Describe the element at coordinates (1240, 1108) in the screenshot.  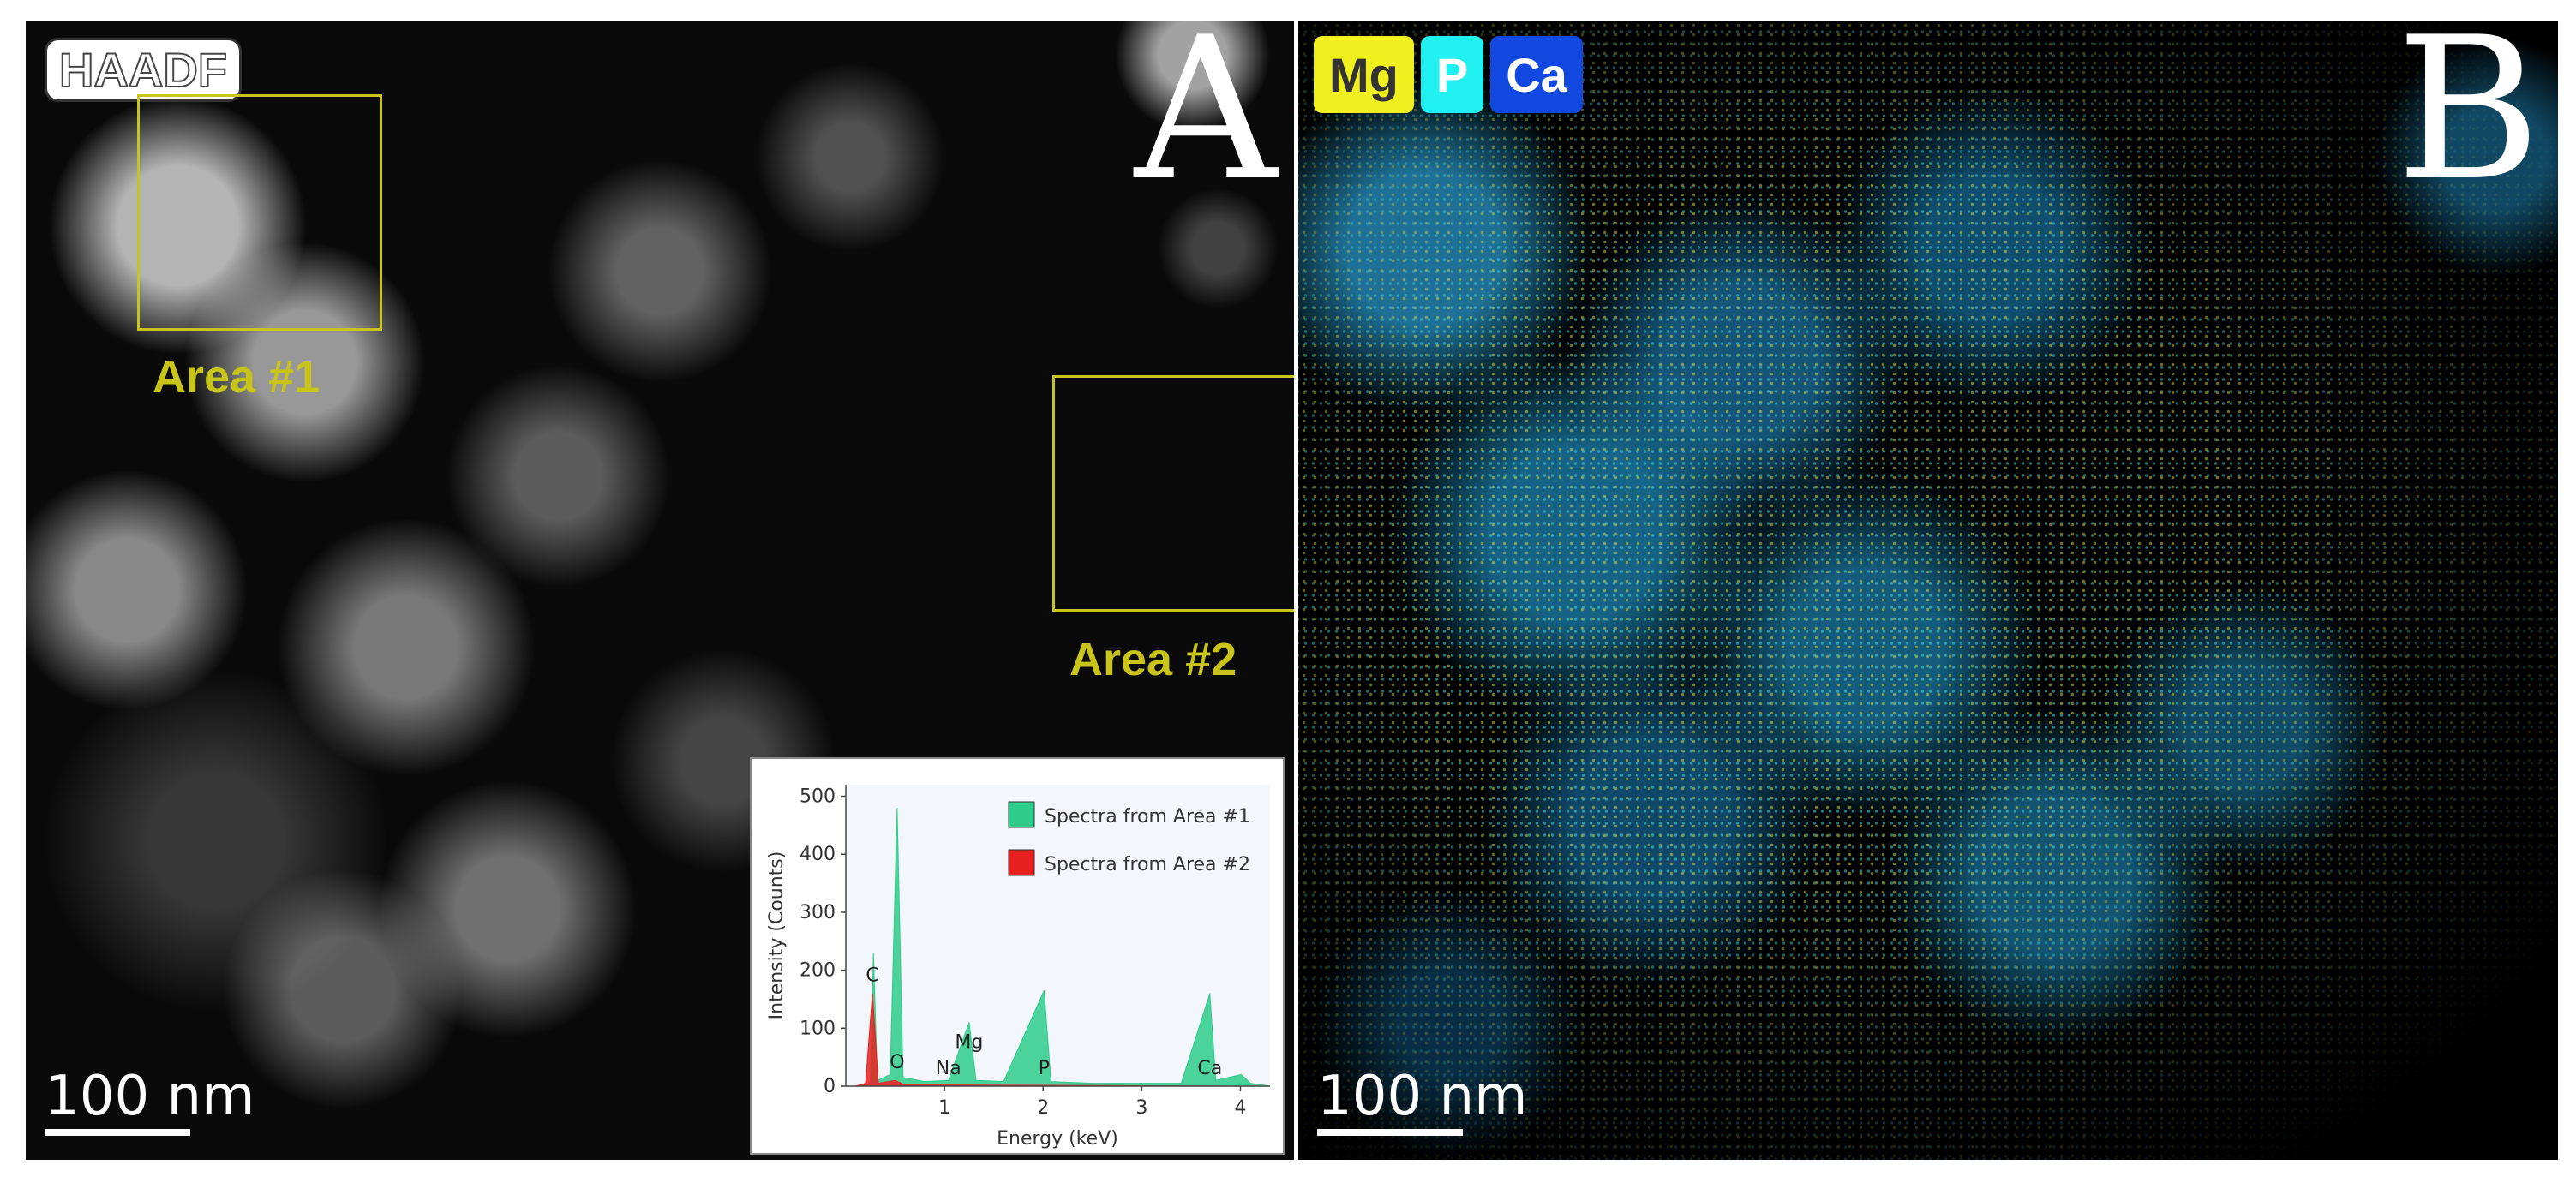
I see `x-tick-label: 4` at that location.